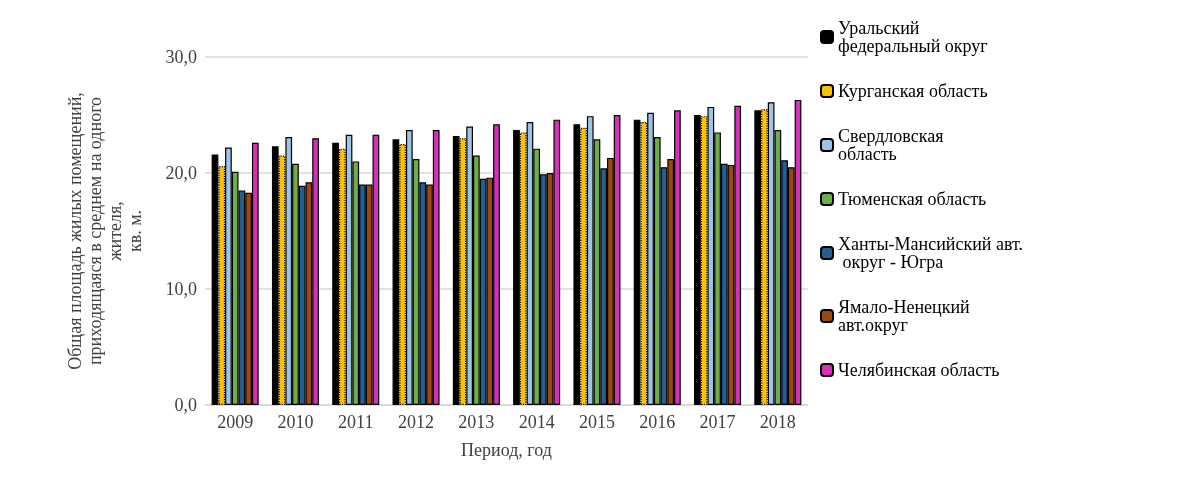 The height and width of the screenshot is (484, 1193). Describe the element at coordinates (717, 422) in the screenshot. I see `x-tick-label: 2017` at that location.